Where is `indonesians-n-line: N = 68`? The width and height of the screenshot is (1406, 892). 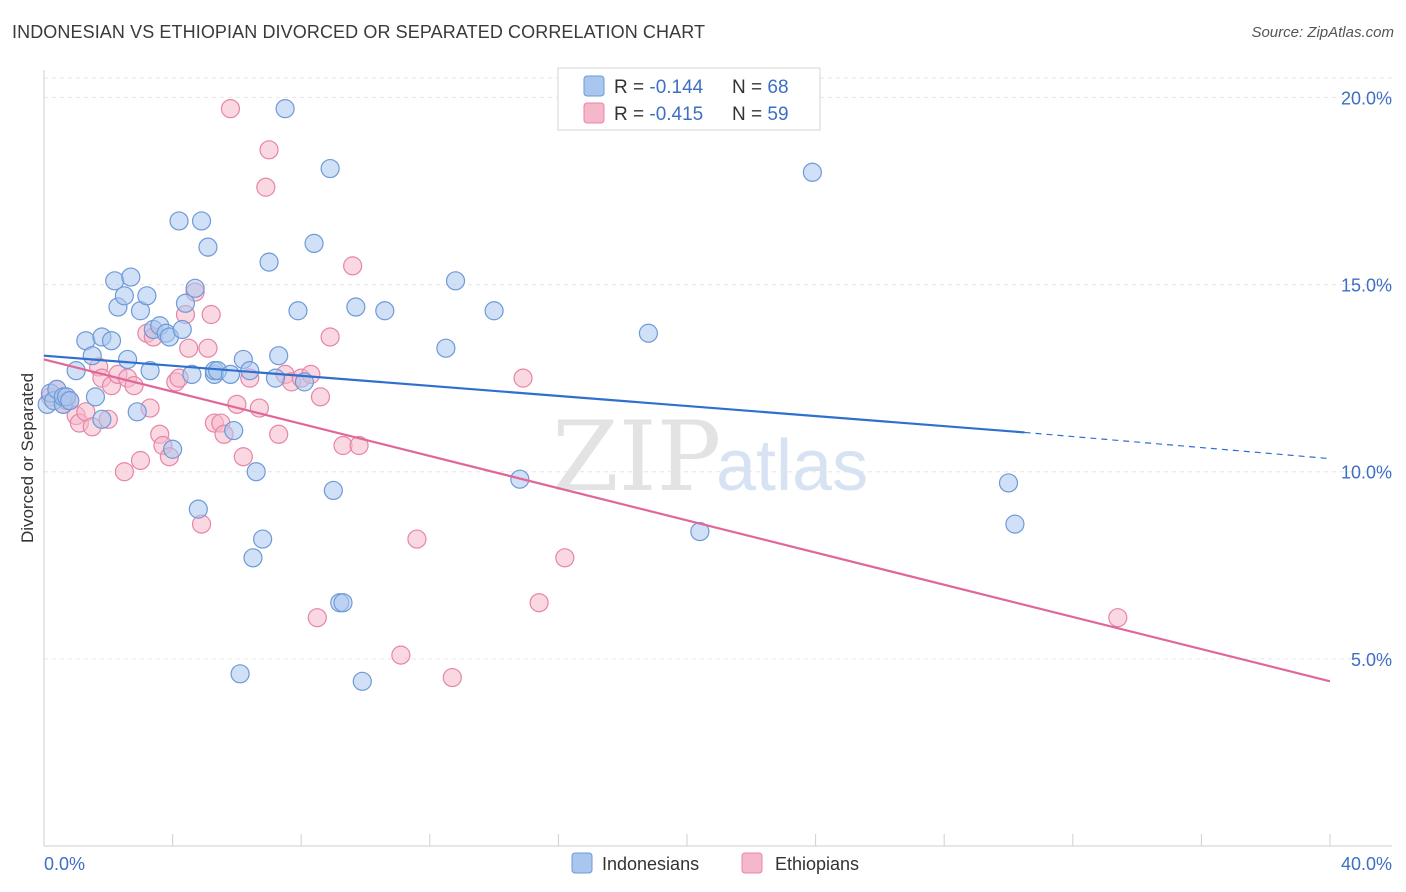 indonesians-n-line: N = 68 is located at coordinates (760, 87).